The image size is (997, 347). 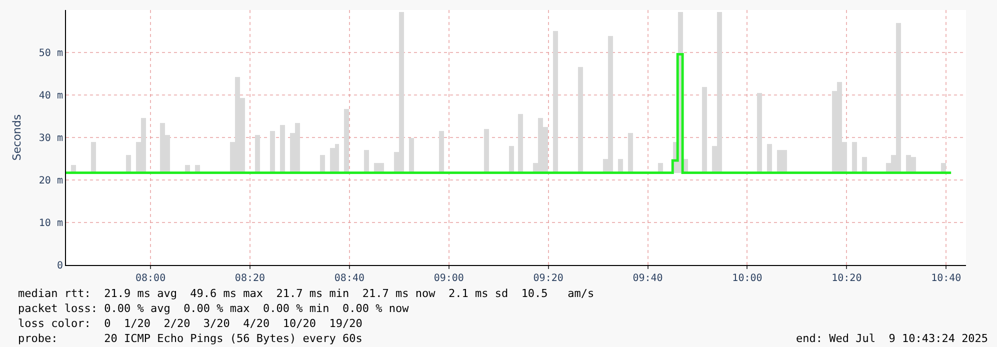 What do you see at coordinates (50, 96) in the screenshot?
I see `y-tick-label: 40 m` at bounding box center [50, 96].